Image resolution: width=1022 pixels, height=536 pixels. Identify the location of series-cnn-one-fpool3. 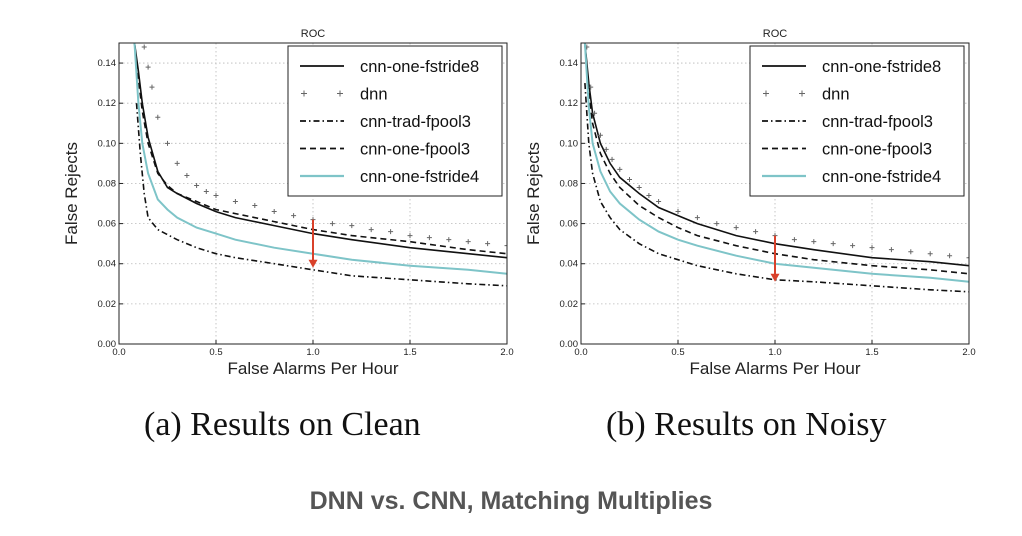
(320, 149).